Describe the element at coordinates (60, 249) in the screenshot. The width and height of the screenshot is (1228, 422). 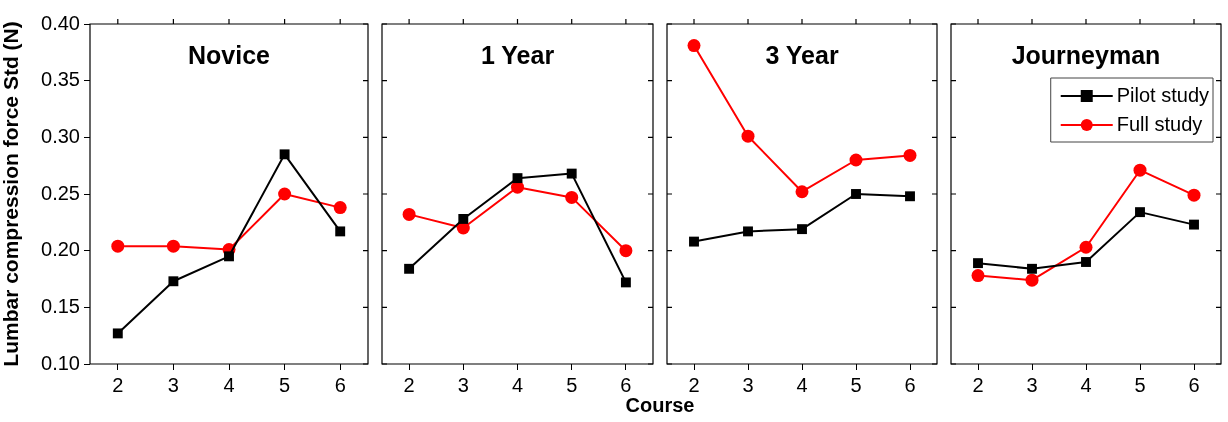
I see `y-tick-label: 0.20` at that location.